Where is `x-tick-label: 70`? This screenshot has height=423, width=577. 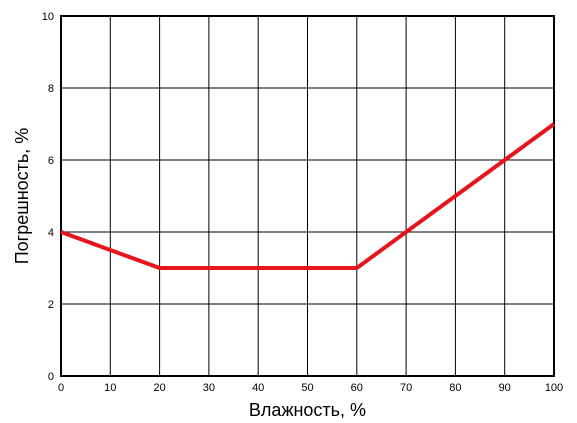 x-tick-label: 70 is located at coordinates (406, 388).